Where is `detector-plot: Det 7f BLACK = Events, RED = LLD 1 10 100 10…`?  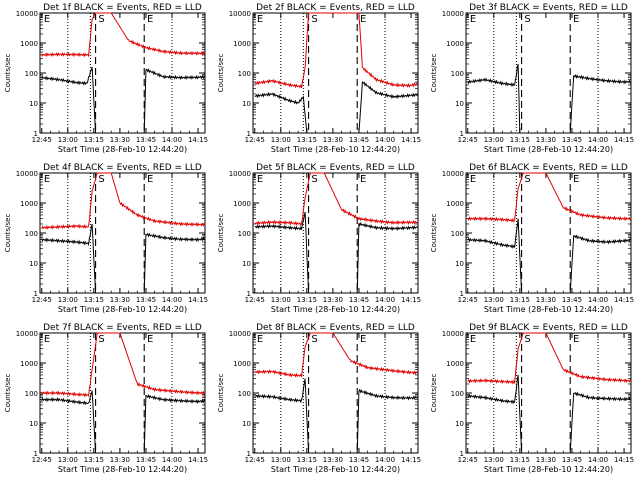
detector-plot: Det 7f BLACK = Events, RED = LLD 1 10 100 10… is located at coordinates (106, 398).